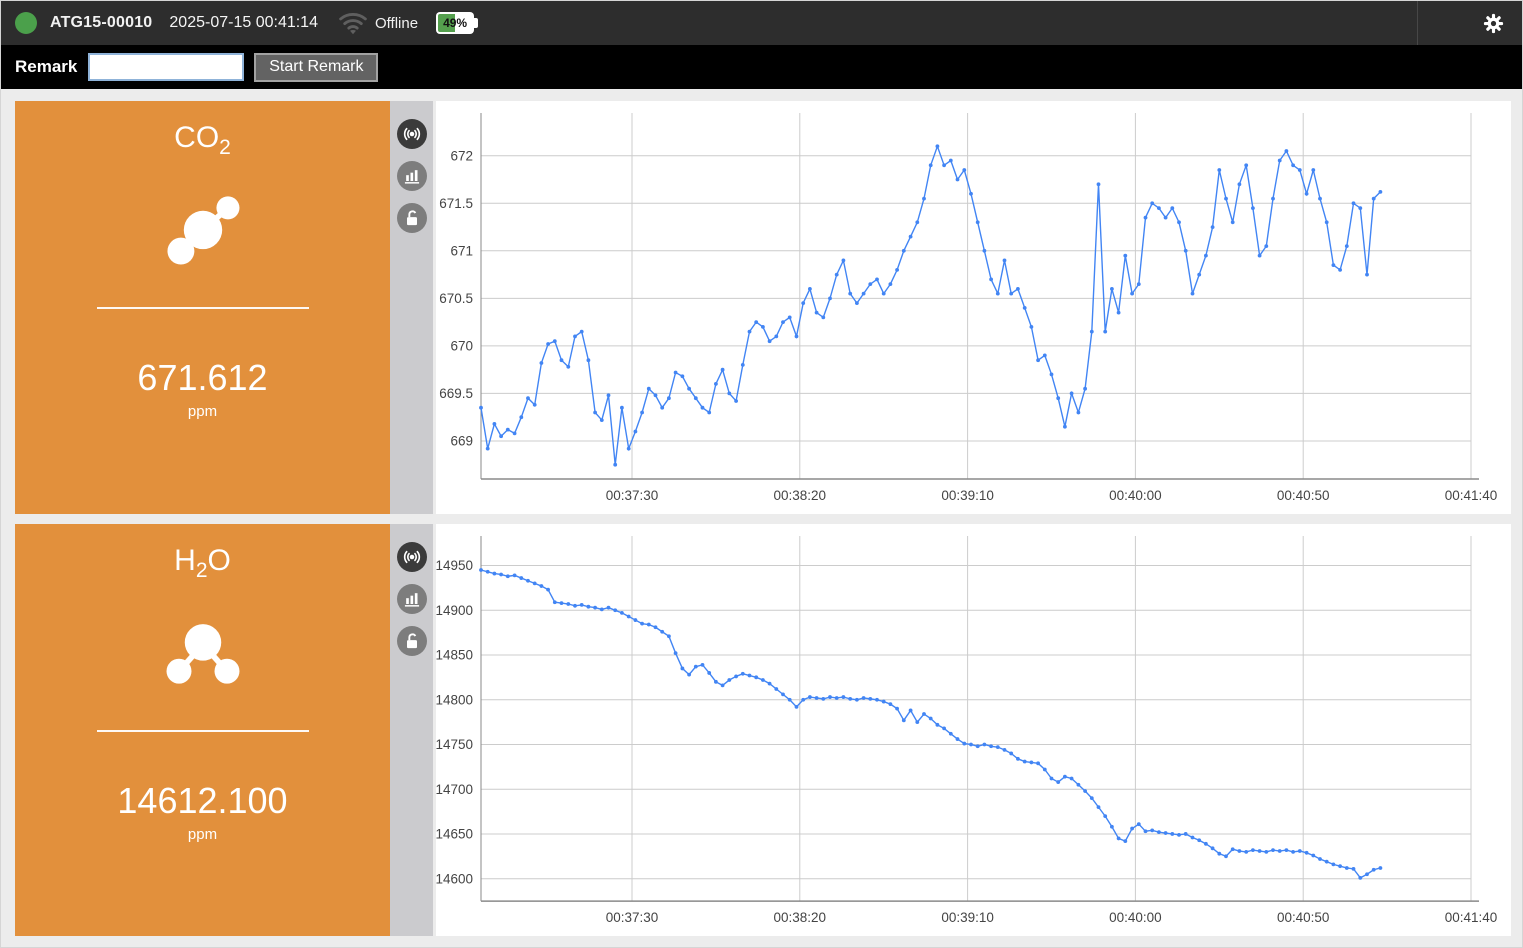 This screenshot has height=948, width=1523. Describe the element at coordinates (166, 67) in the screenshot. I see `remark-input` at that location.